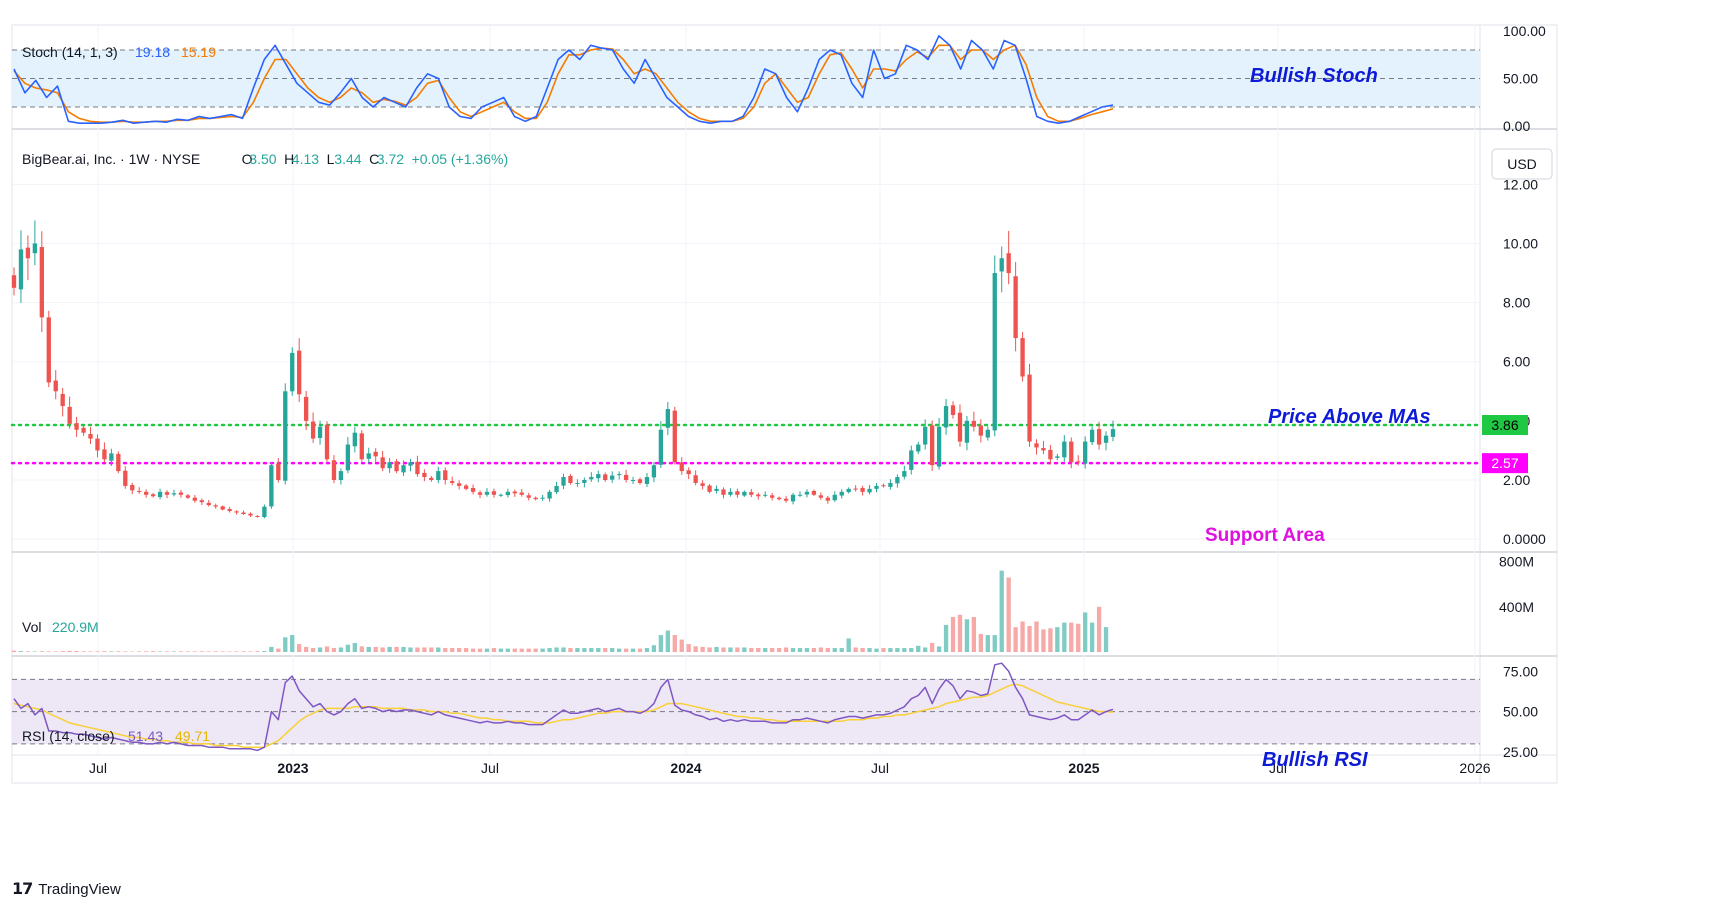 This screenshot has height=912, width=1727. I want to click on price-level-value: 2.57, so click(1504, 463).